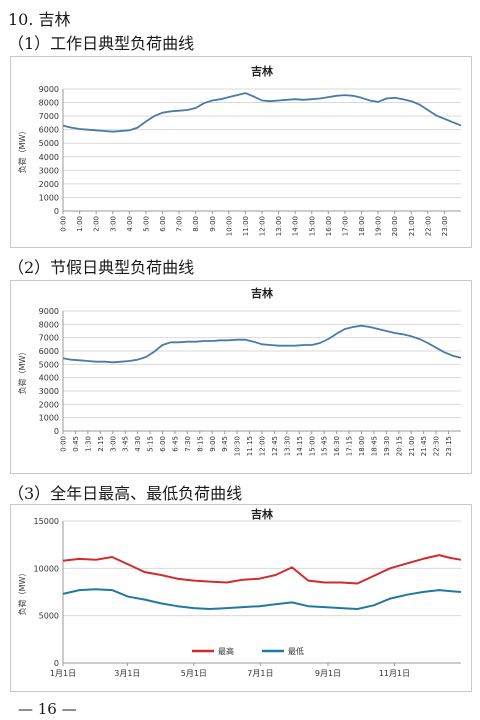 This screenshot has height=720, width=480. What do you see at coordinates (194, 673) in the screenshot?
I see `x-tick-label: 5月1日` at bounding box center [194, 673].